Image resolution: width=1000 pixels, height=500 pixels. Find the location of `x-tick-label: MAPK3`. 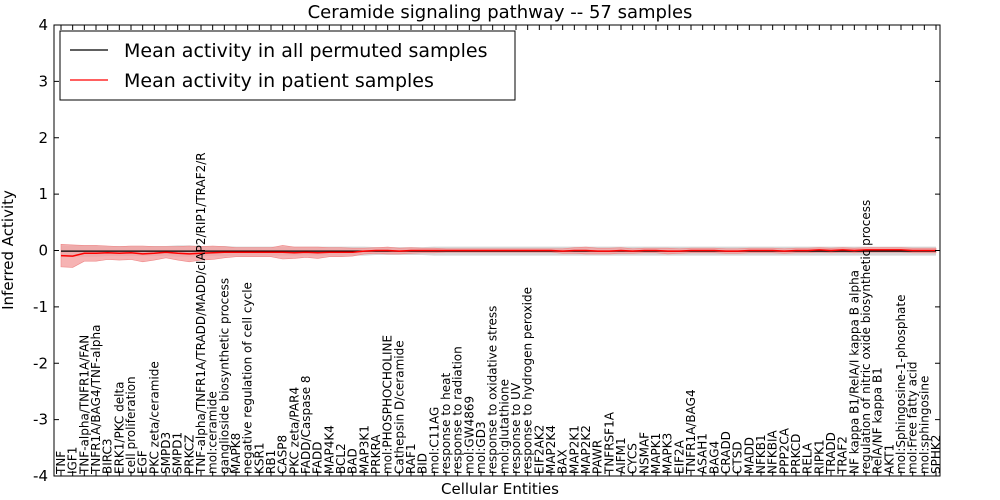

x-tick-label: MAPK3 is located at coordinates (668, 453).